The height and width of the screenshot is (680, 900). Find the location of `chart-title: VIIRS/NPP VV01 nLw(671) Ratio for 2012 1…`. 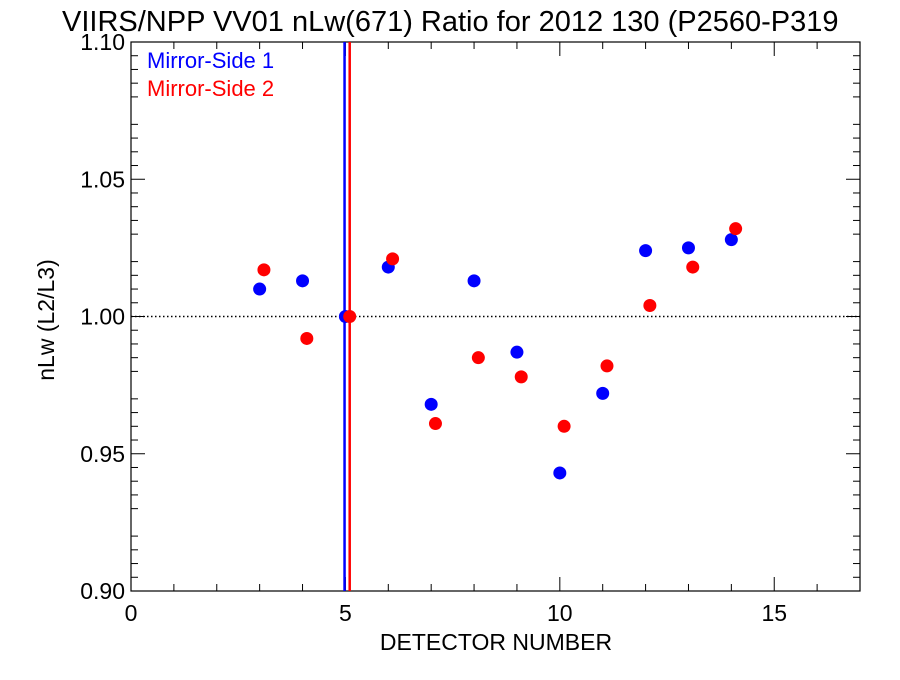

chart-title: VIIRS/NPP VV01 nLw(671) Ratio for 2012 1… is located at coordinates (450, 22).